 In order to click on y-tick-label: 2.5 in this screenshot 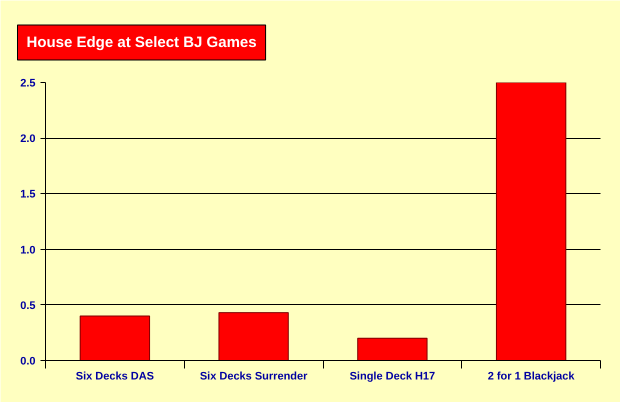, I will do `click(28, 84)`.